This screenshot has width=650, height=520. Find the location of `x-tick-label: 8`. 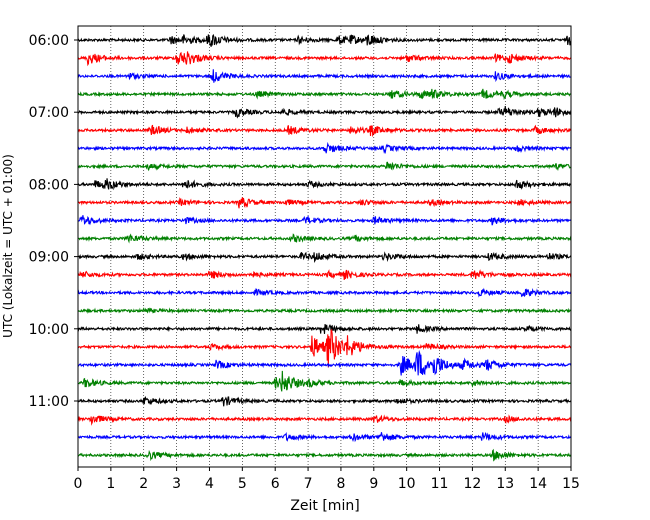

x-tick-label: 8 is located at coordinates (340, 484).